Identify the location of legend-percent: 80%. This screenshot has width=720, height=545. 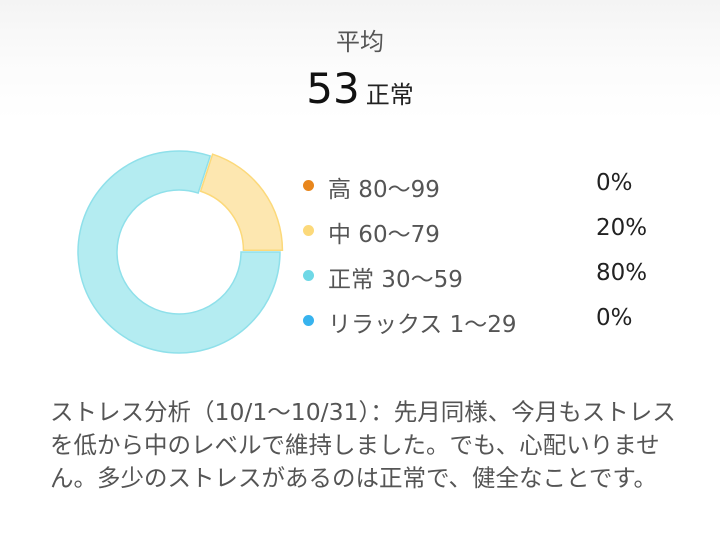
(622, 273).